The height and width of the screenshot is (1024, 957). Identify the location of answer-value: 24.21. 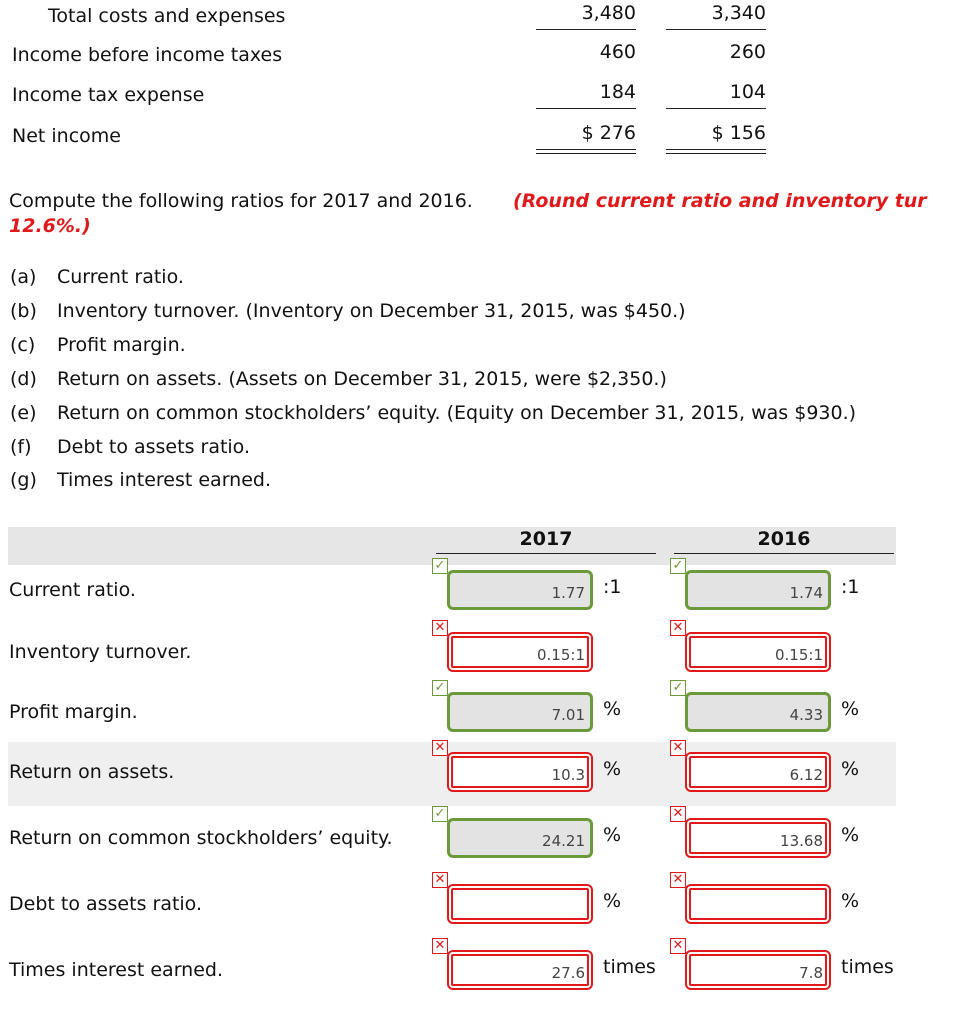
(563, 841).